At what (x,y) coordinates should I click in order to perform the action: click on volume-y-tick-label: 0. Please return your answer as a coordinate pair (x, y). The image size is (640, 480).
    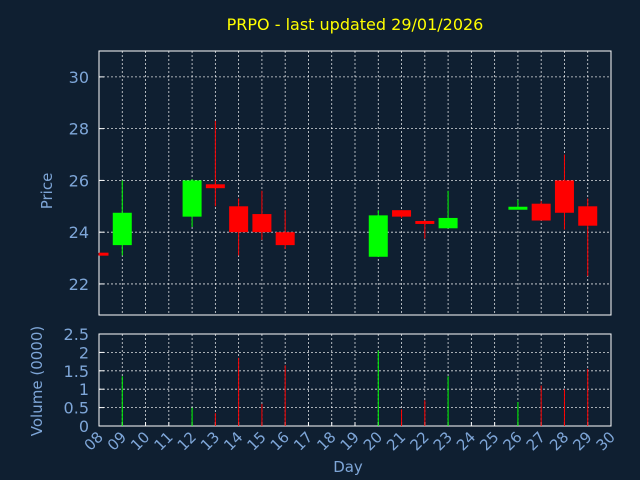
    Looking at the image, I should click on (84, 426).